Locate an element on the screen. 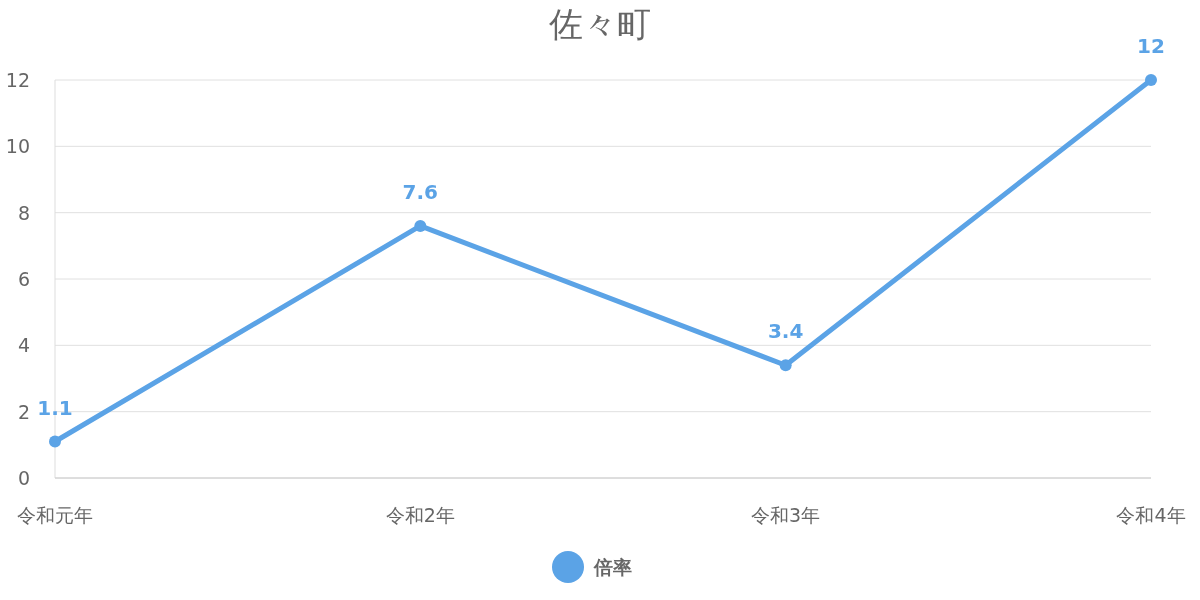 This screenshot has height=600, width=1200. y-tick-label: 2 is located at coordinates (23, 411).